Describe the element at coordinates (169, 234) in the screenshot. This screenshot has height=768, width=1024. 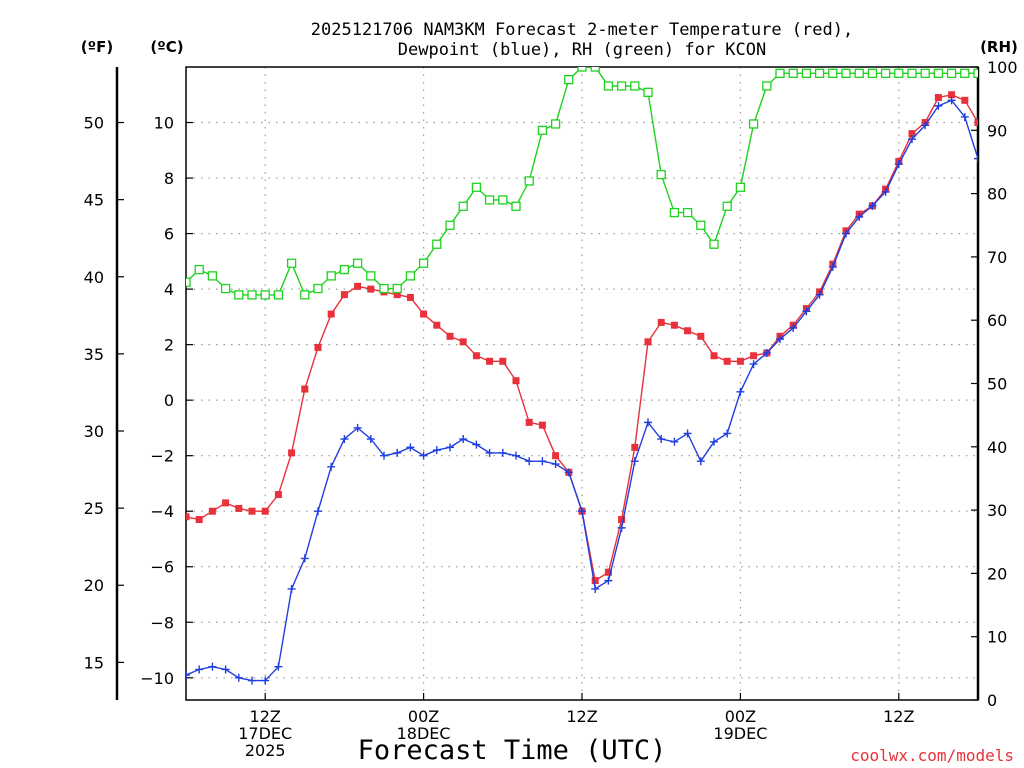
I see `celsius-tick-label: 6` at that location.